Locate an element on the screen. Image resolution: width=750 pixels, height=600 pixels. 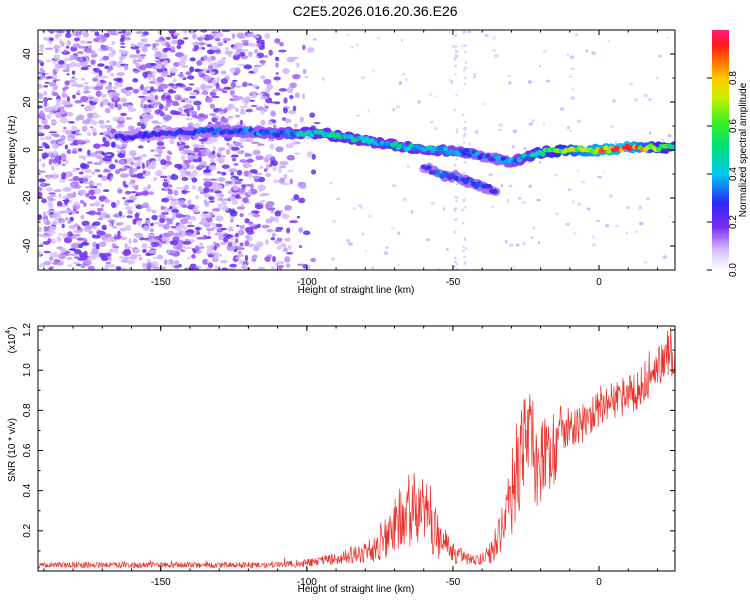
ridge-point is located at coordinates (430, 147).